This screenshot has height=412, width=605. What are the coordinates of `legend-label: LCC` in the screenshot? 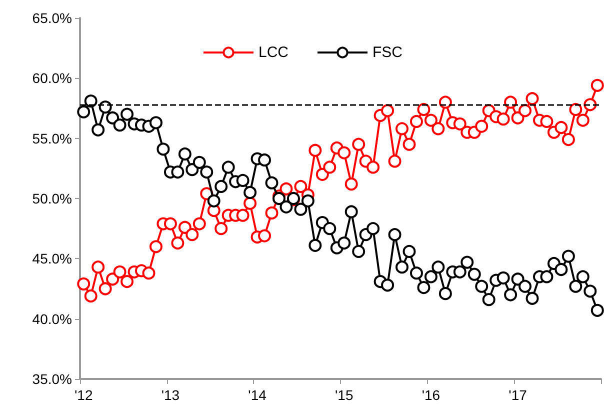 It's located at (273, 52).